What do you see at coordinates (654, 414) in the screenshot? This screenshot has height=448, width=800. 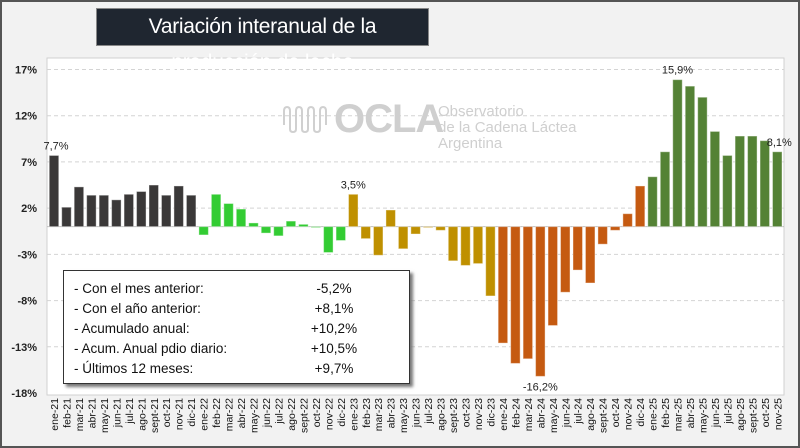 I see `x-tick-label: ene-25` at bounding box center [654, 414].